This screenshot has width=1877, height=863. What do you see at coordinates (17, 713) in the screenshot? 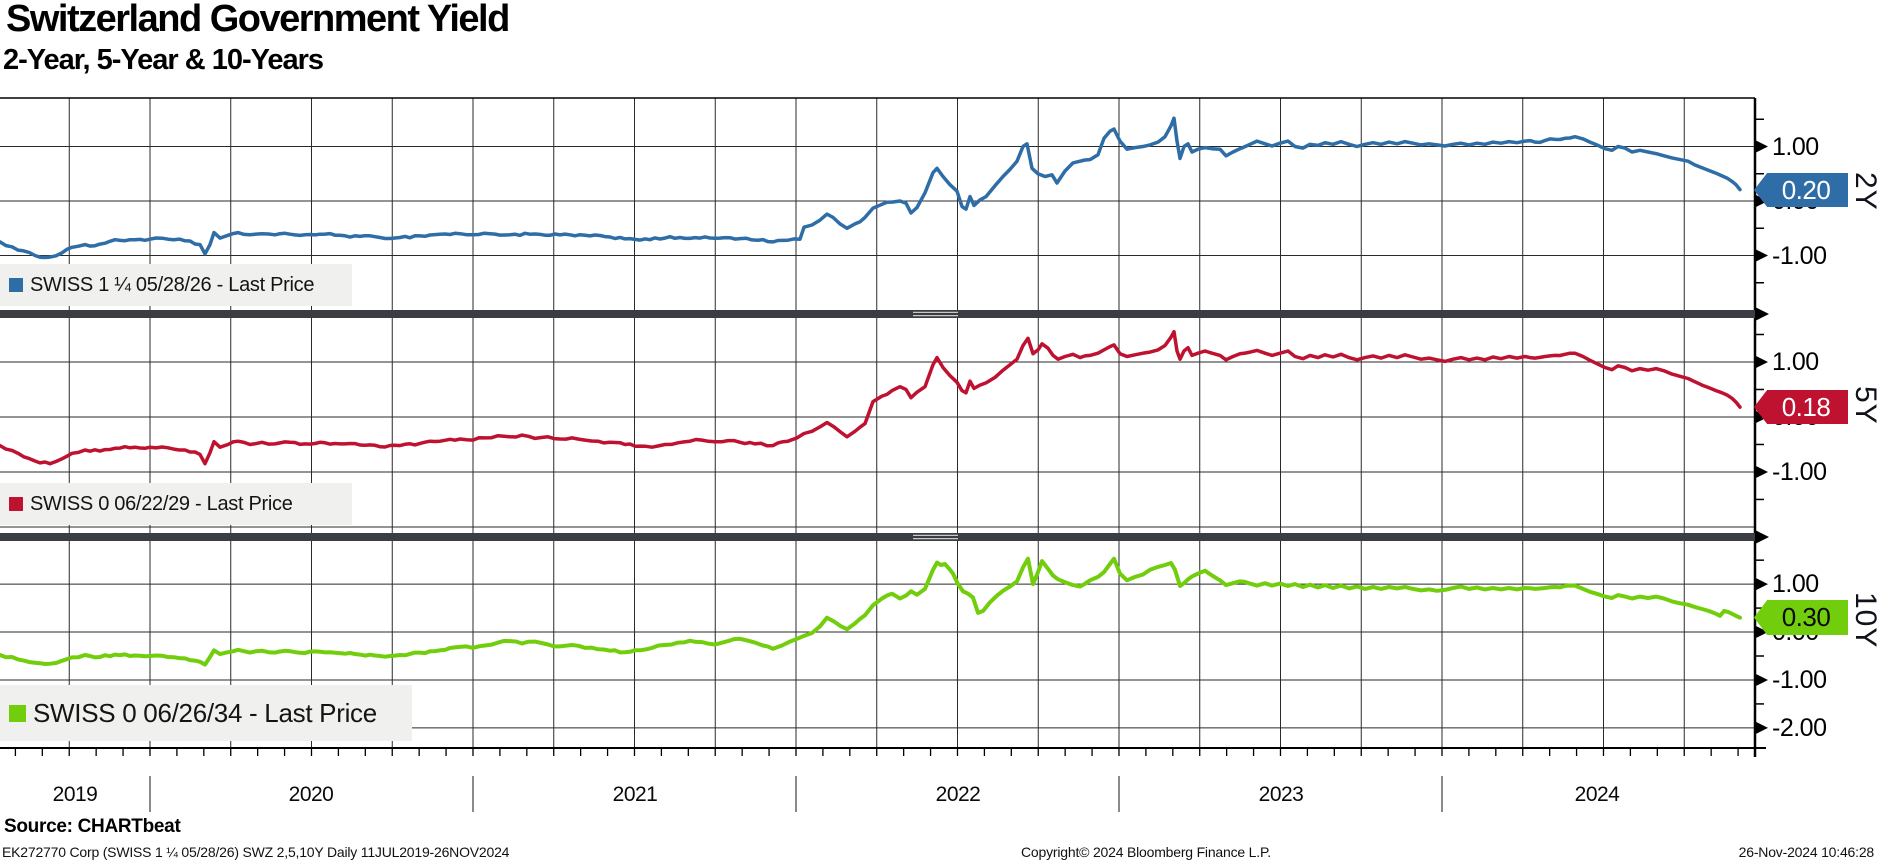
I see `legend-swatch-10y` at bounding box center [17, 713].